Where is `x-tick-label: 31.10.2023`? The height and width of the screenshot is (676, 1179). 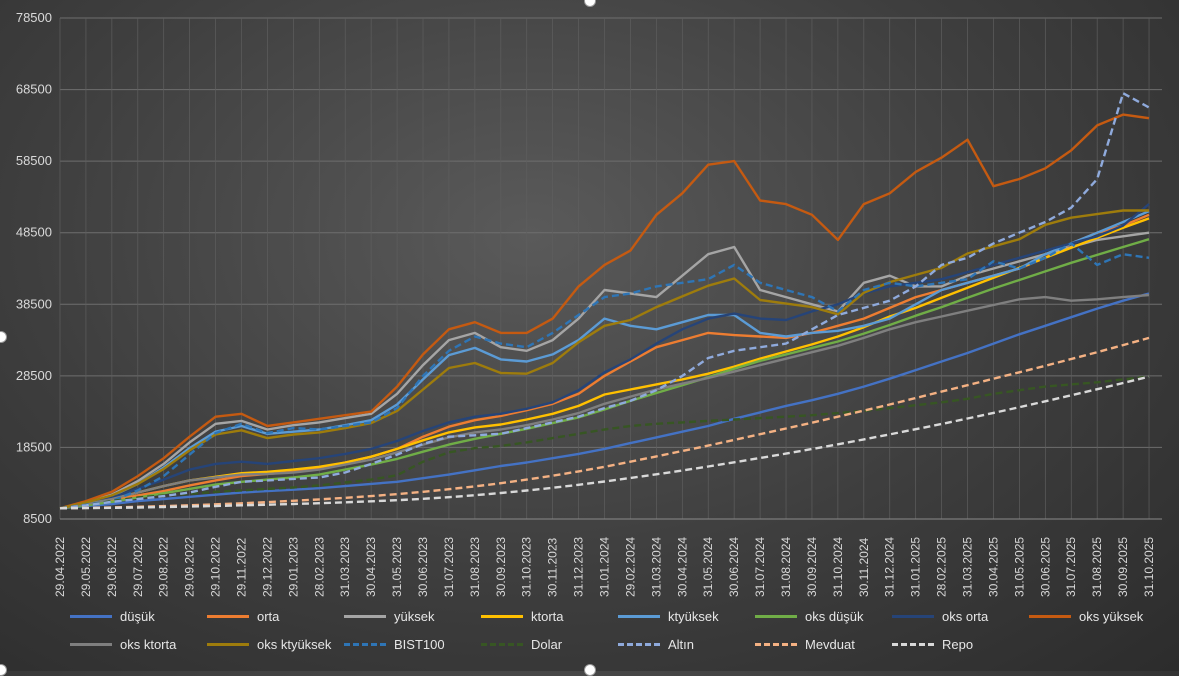
x-tick-label: 31.10.2023 is located at coordinates (527, 567).